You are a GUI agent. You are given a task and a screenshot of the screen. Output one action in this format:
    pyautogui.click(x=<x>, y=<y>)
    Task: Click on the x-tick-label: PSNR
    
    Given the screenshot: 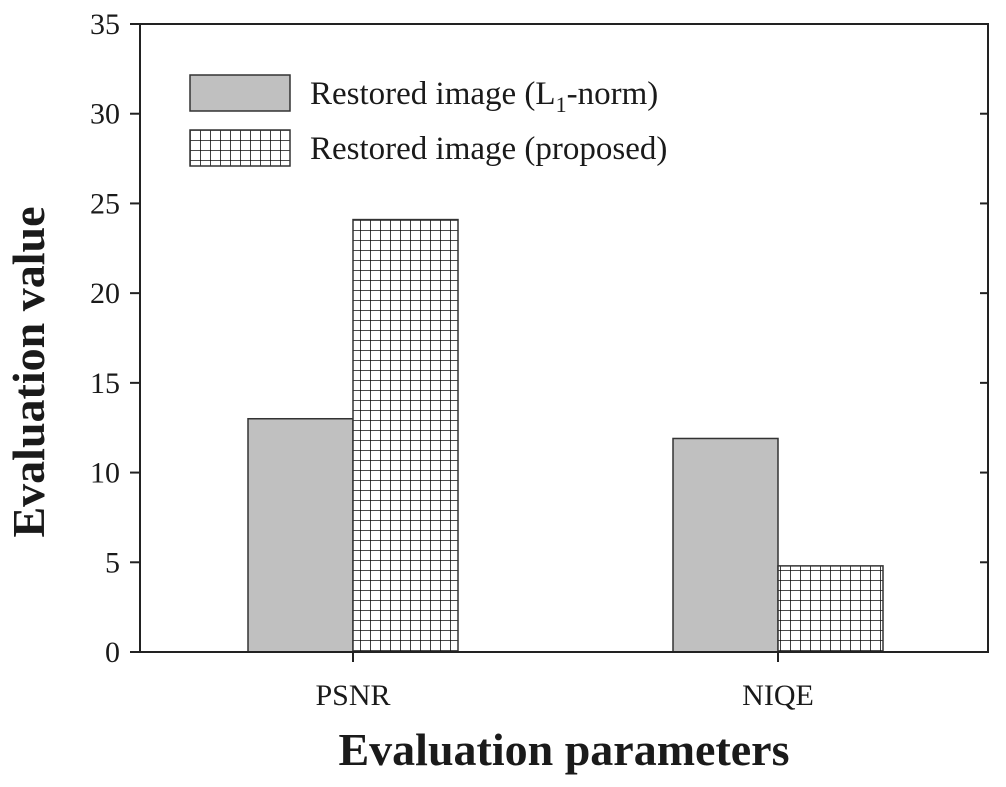 What is the action you would take?
    pyautogui.click(x=352, y=695)
    